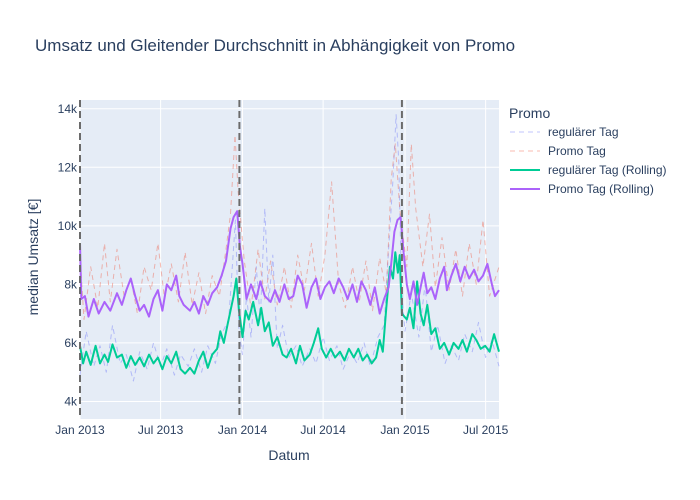 Image resolution: width=700 pixels, height=500 pixels. Describe the element at coordinates (68, 255) in the screenshot. I see `y-axis-ticks: 4k 6k 8k 10k 12k 14k` at that location.